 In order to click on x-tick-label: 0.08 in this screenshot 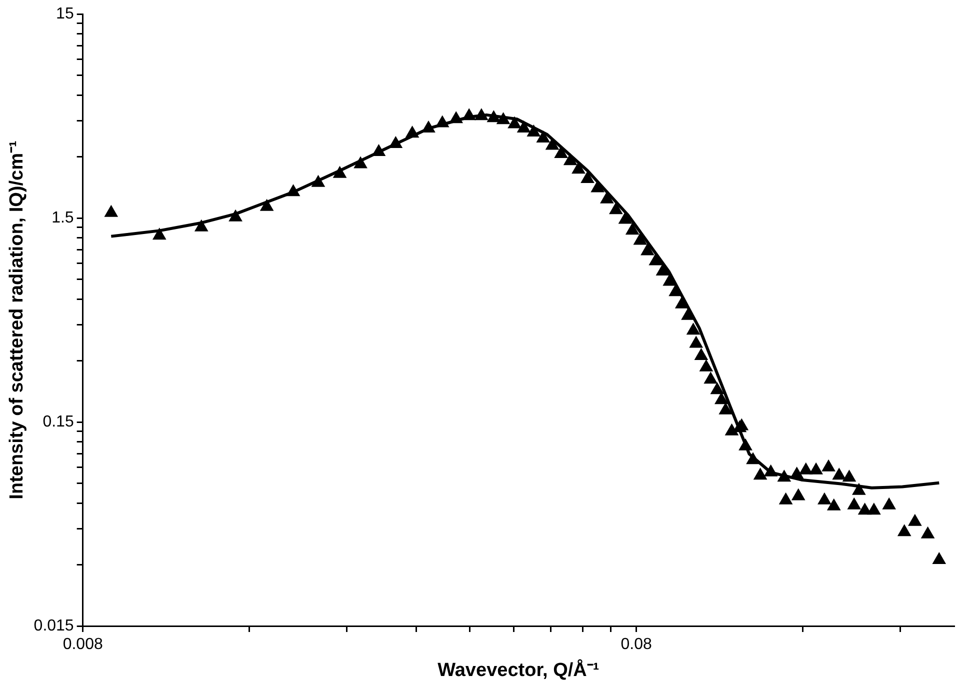, I will do `click(636, 645)`.